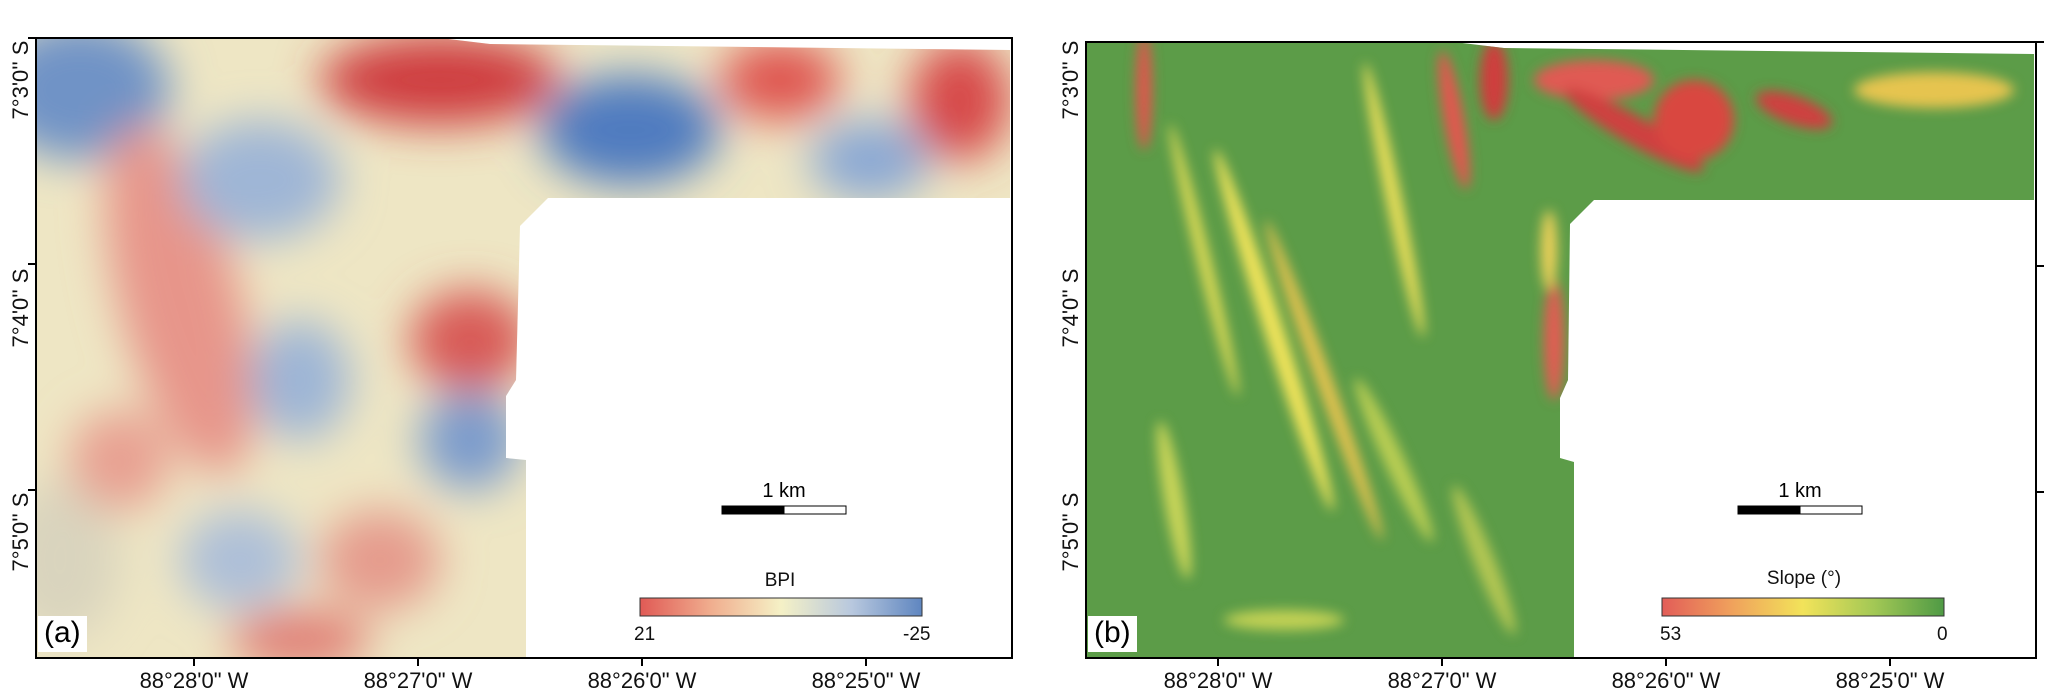 This screenshot has height=694, width=2067. I want to click on legend-title: BPI, so click(780, 580).